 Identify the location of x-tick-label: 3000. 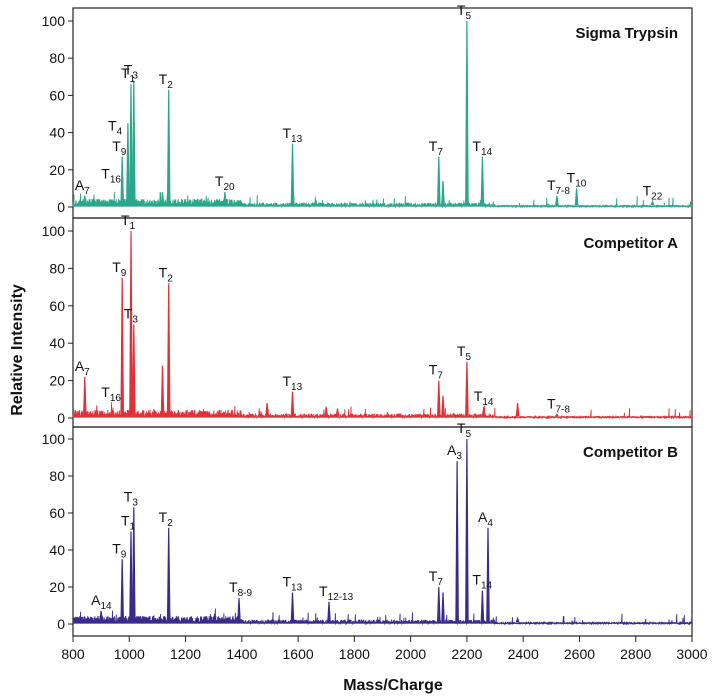
(691, 654).